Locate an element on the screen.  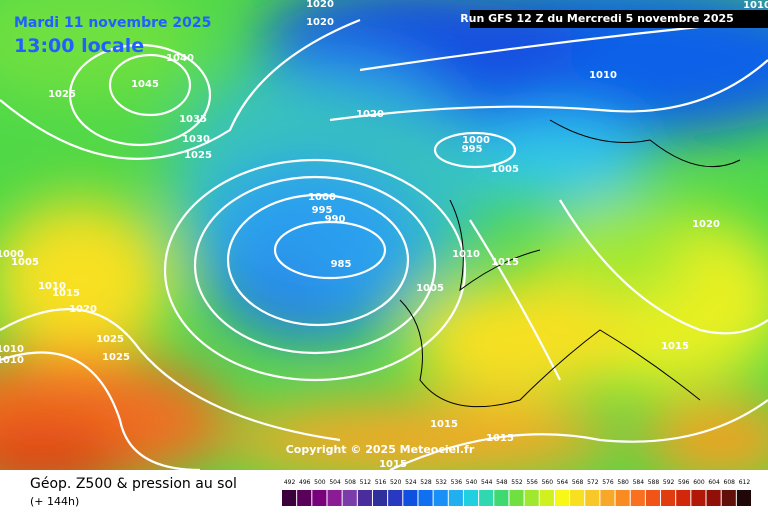
corner-label: 1010 is located at coordinates (755, 5).